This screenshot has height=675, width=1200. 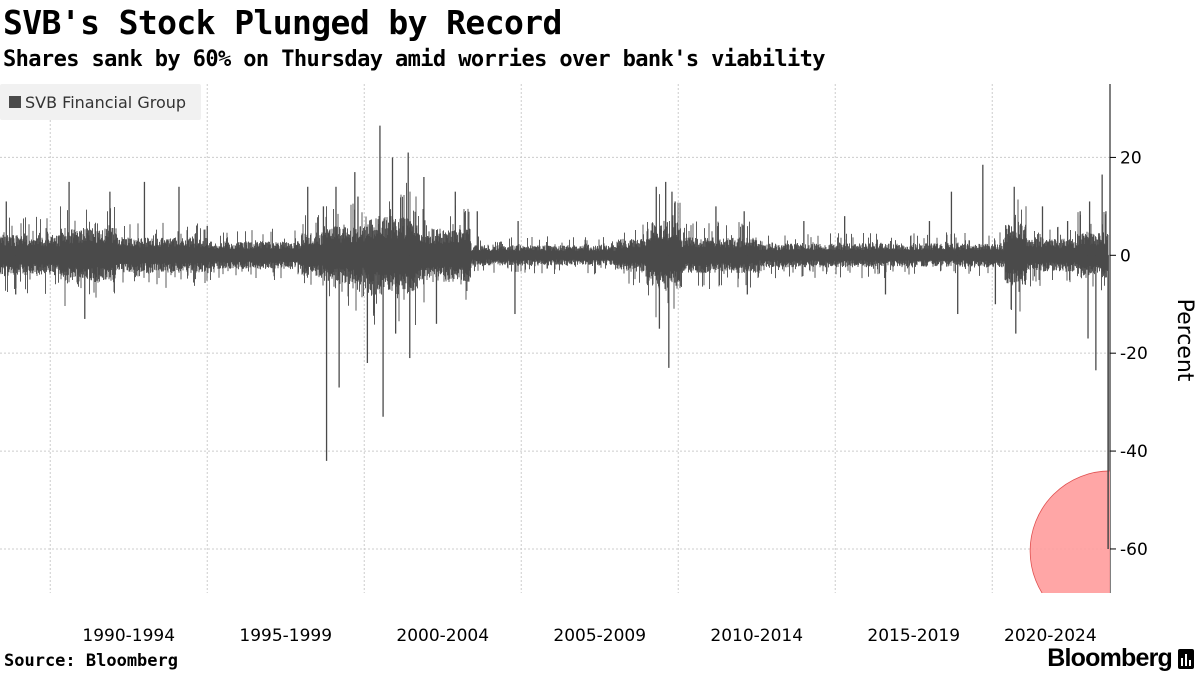 What do you see at coordinates (1050, 636) in the screenshot?
I see `x-tick-label: 2020-2024` at bounding box center [1050, 636].